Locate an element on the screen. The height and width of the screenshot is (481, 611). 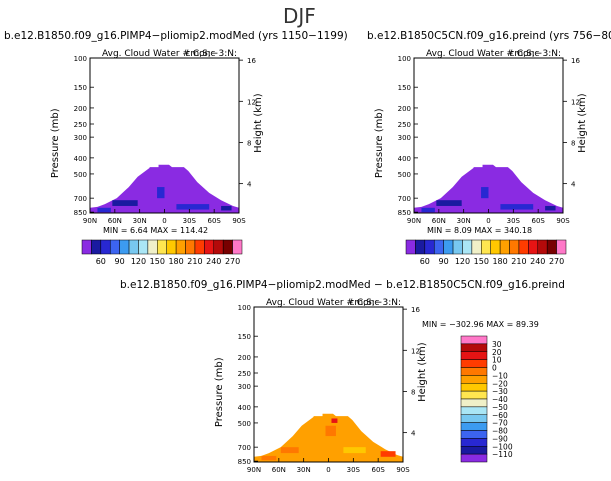
colorbar-label: −10 is located at coordinates (500, 375).